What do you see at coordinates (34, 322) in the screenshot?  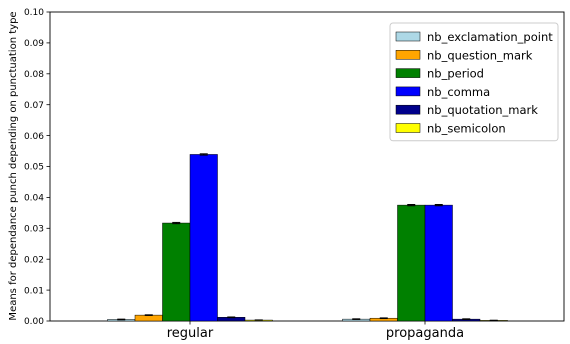 I see `y-tick-label: 0.00` at bounding box center [34, 322].